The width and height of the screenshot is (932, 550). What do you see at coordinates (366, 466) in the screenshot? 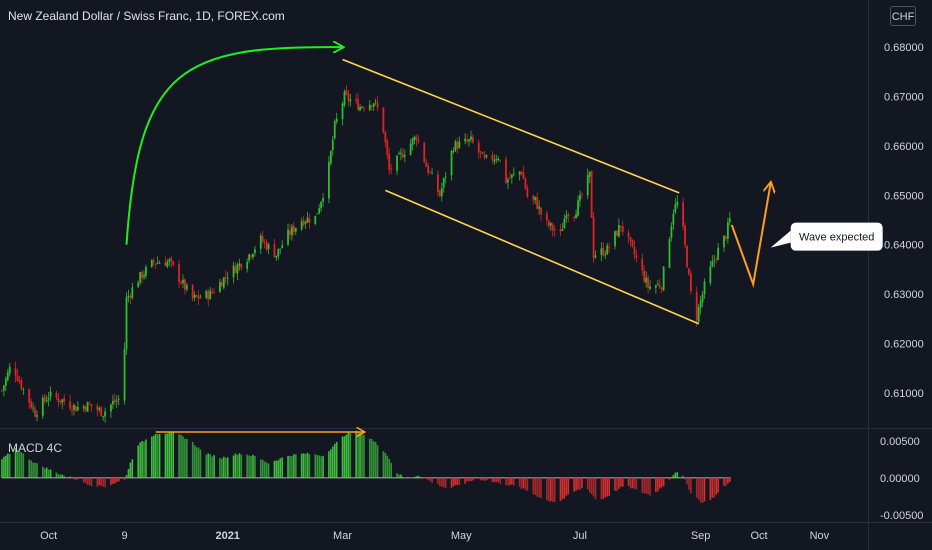
I see `macd-pane` at bounding box center [366, 466].